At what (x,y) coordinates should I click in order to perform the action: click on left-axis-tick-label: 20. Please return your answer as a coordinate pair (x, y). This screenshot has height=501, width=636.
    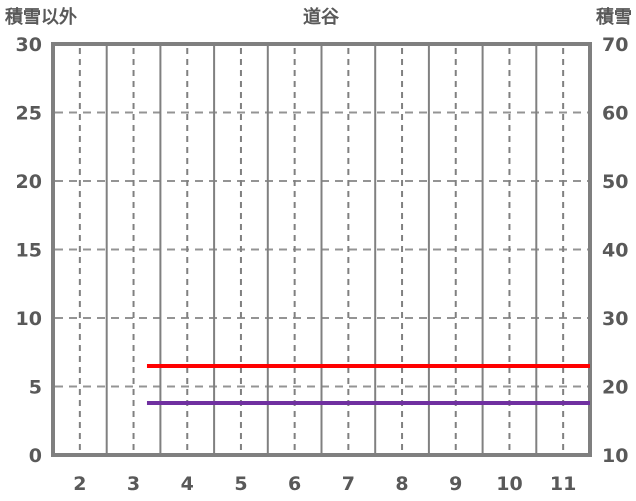
    Looking at the image, I should click on (29, 182).